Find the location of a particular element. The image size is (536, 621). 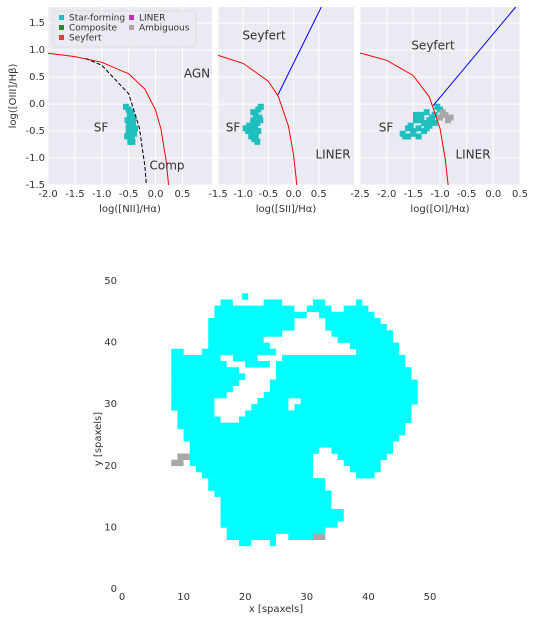

legend-label: Ambiguous is located at coordinates (164, 29).